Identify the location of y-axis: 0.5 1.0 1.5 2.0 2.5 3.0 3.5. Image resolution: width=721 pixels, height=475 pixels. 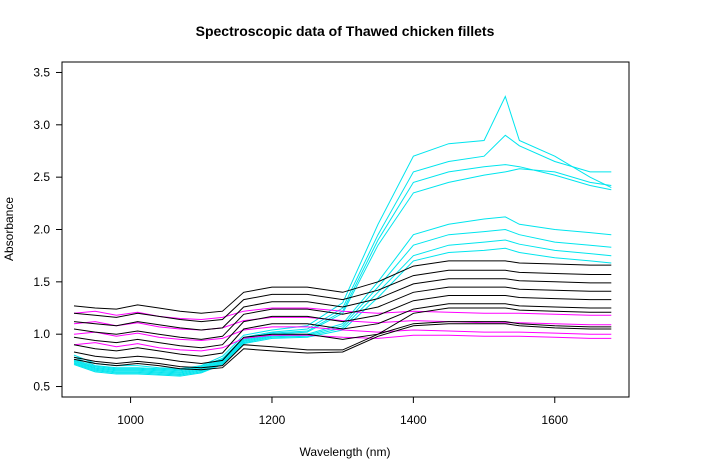
(48, 229).